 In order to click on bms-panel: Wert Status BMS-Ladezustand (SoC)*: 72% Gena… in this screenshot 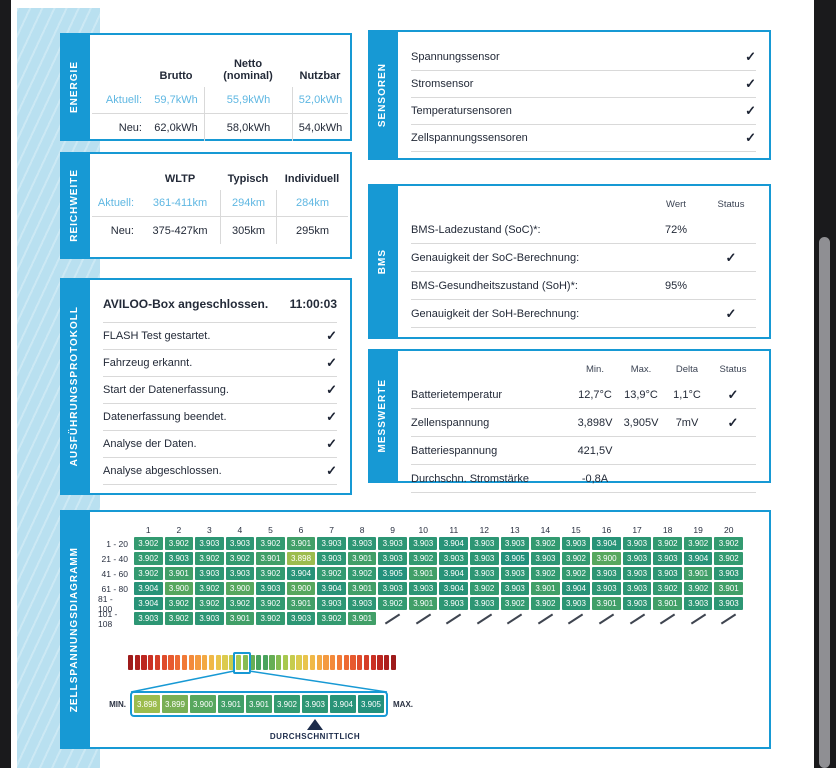, I will do `click(583, 261)`.